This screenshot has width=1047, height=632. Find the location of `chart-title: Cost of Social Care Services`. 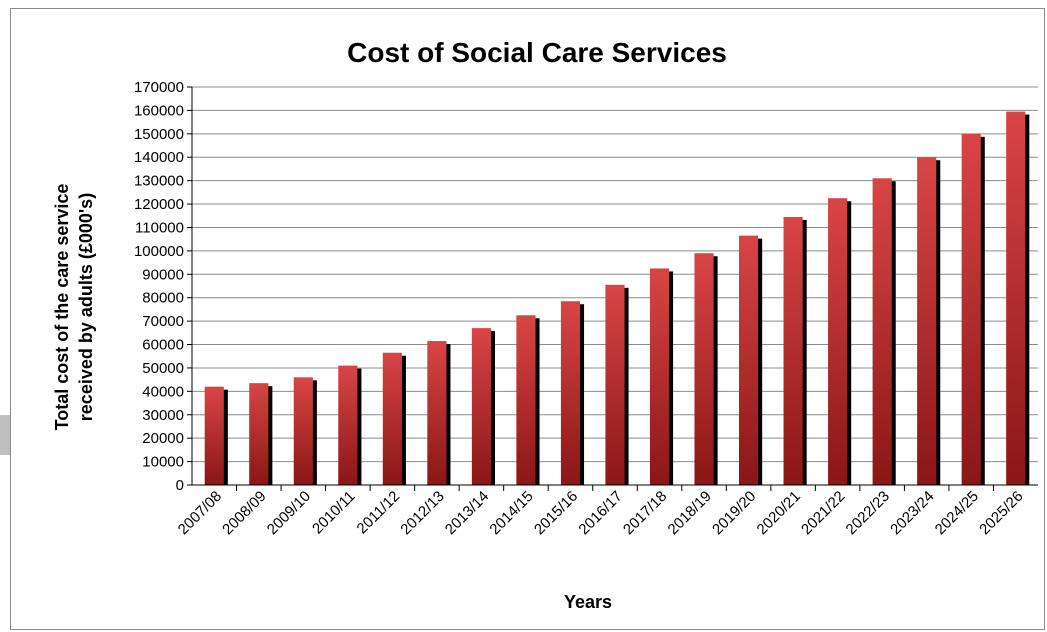

chart-title: Cost of Social Care Services is located at coordinates (537, 52).